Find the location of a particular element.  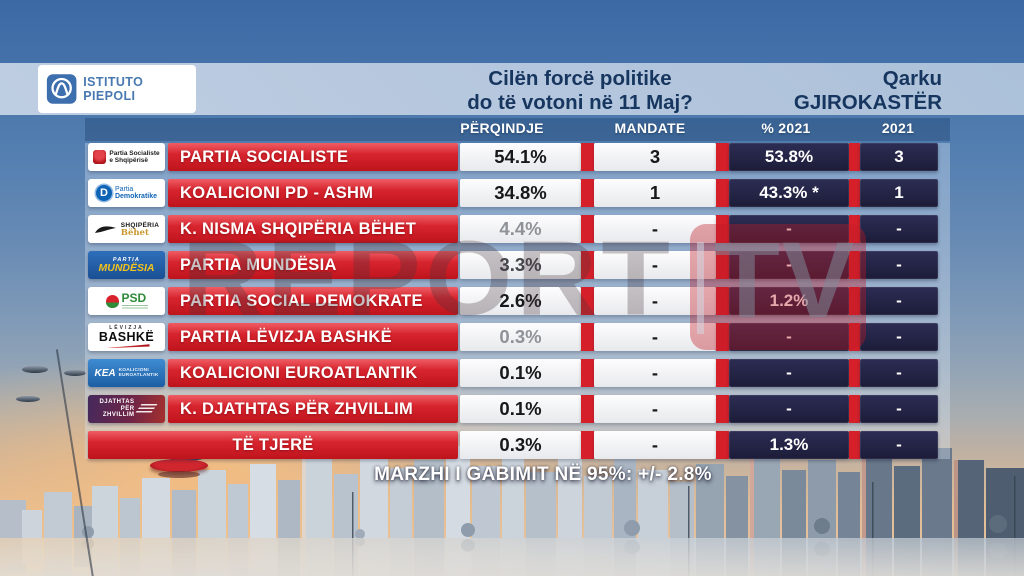

col-header-2021: 2021 is located at coordinates (898, 128).